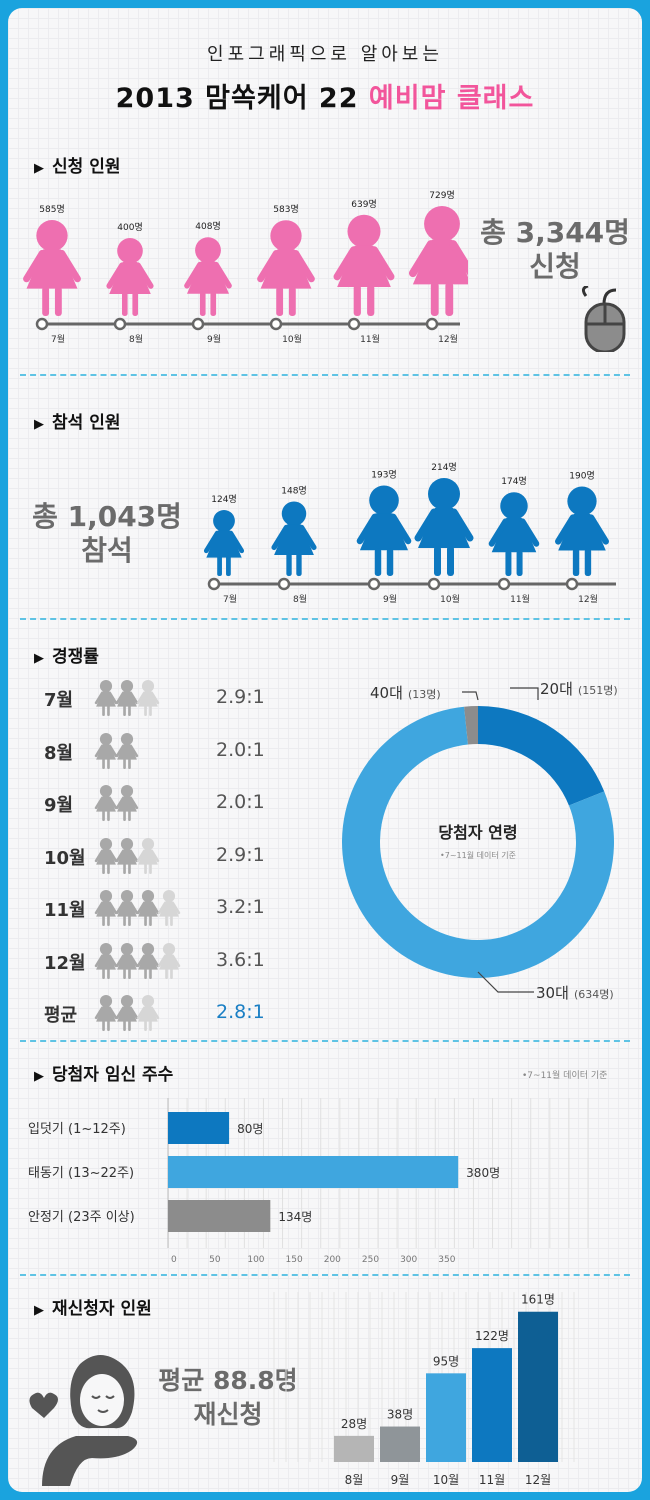 Image resolution: width=650 pixels, height=1500 pixels. Describe the element at coordinates (240, 907) in the screenshot. I see `competition-ratio-value: 3.2:1` at that location.